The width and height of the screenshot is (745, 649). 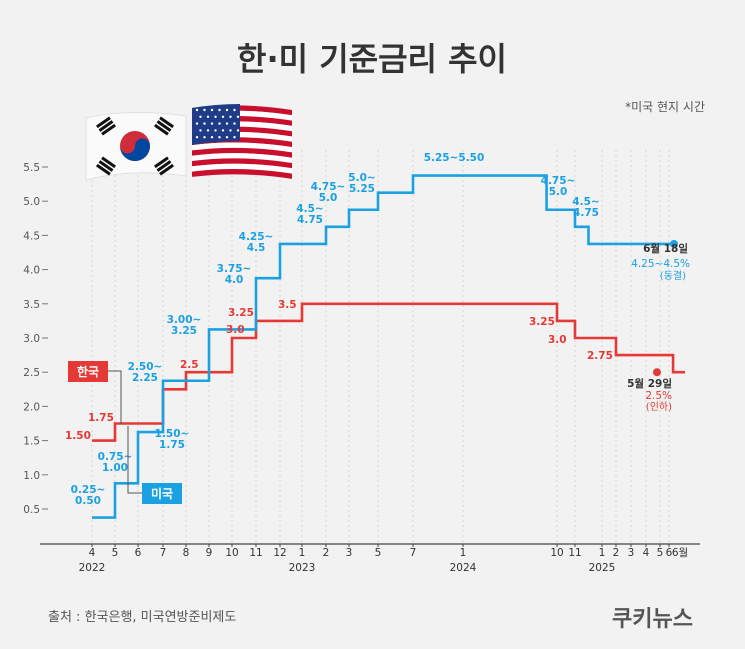 What do you see at coordinates (256, 237) in the screenshot?
I see `us-data-label: 4.25~` at bounding box center [256, 237].